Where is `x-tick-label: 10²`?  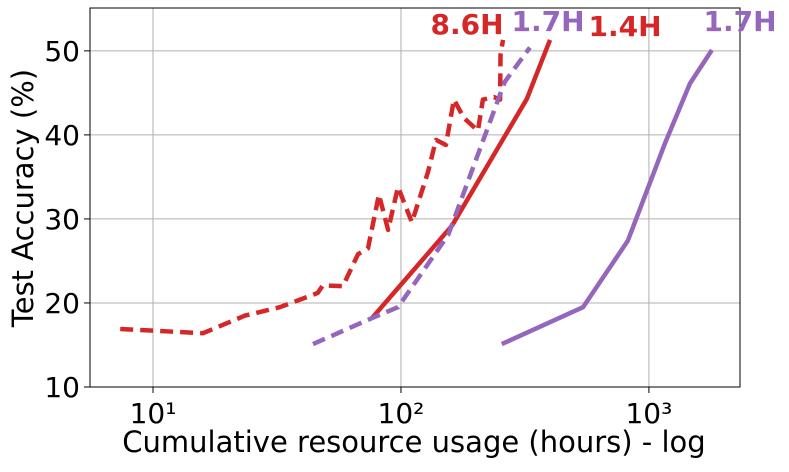
x-tick-label: 10² is located at coordinates (401, 413).